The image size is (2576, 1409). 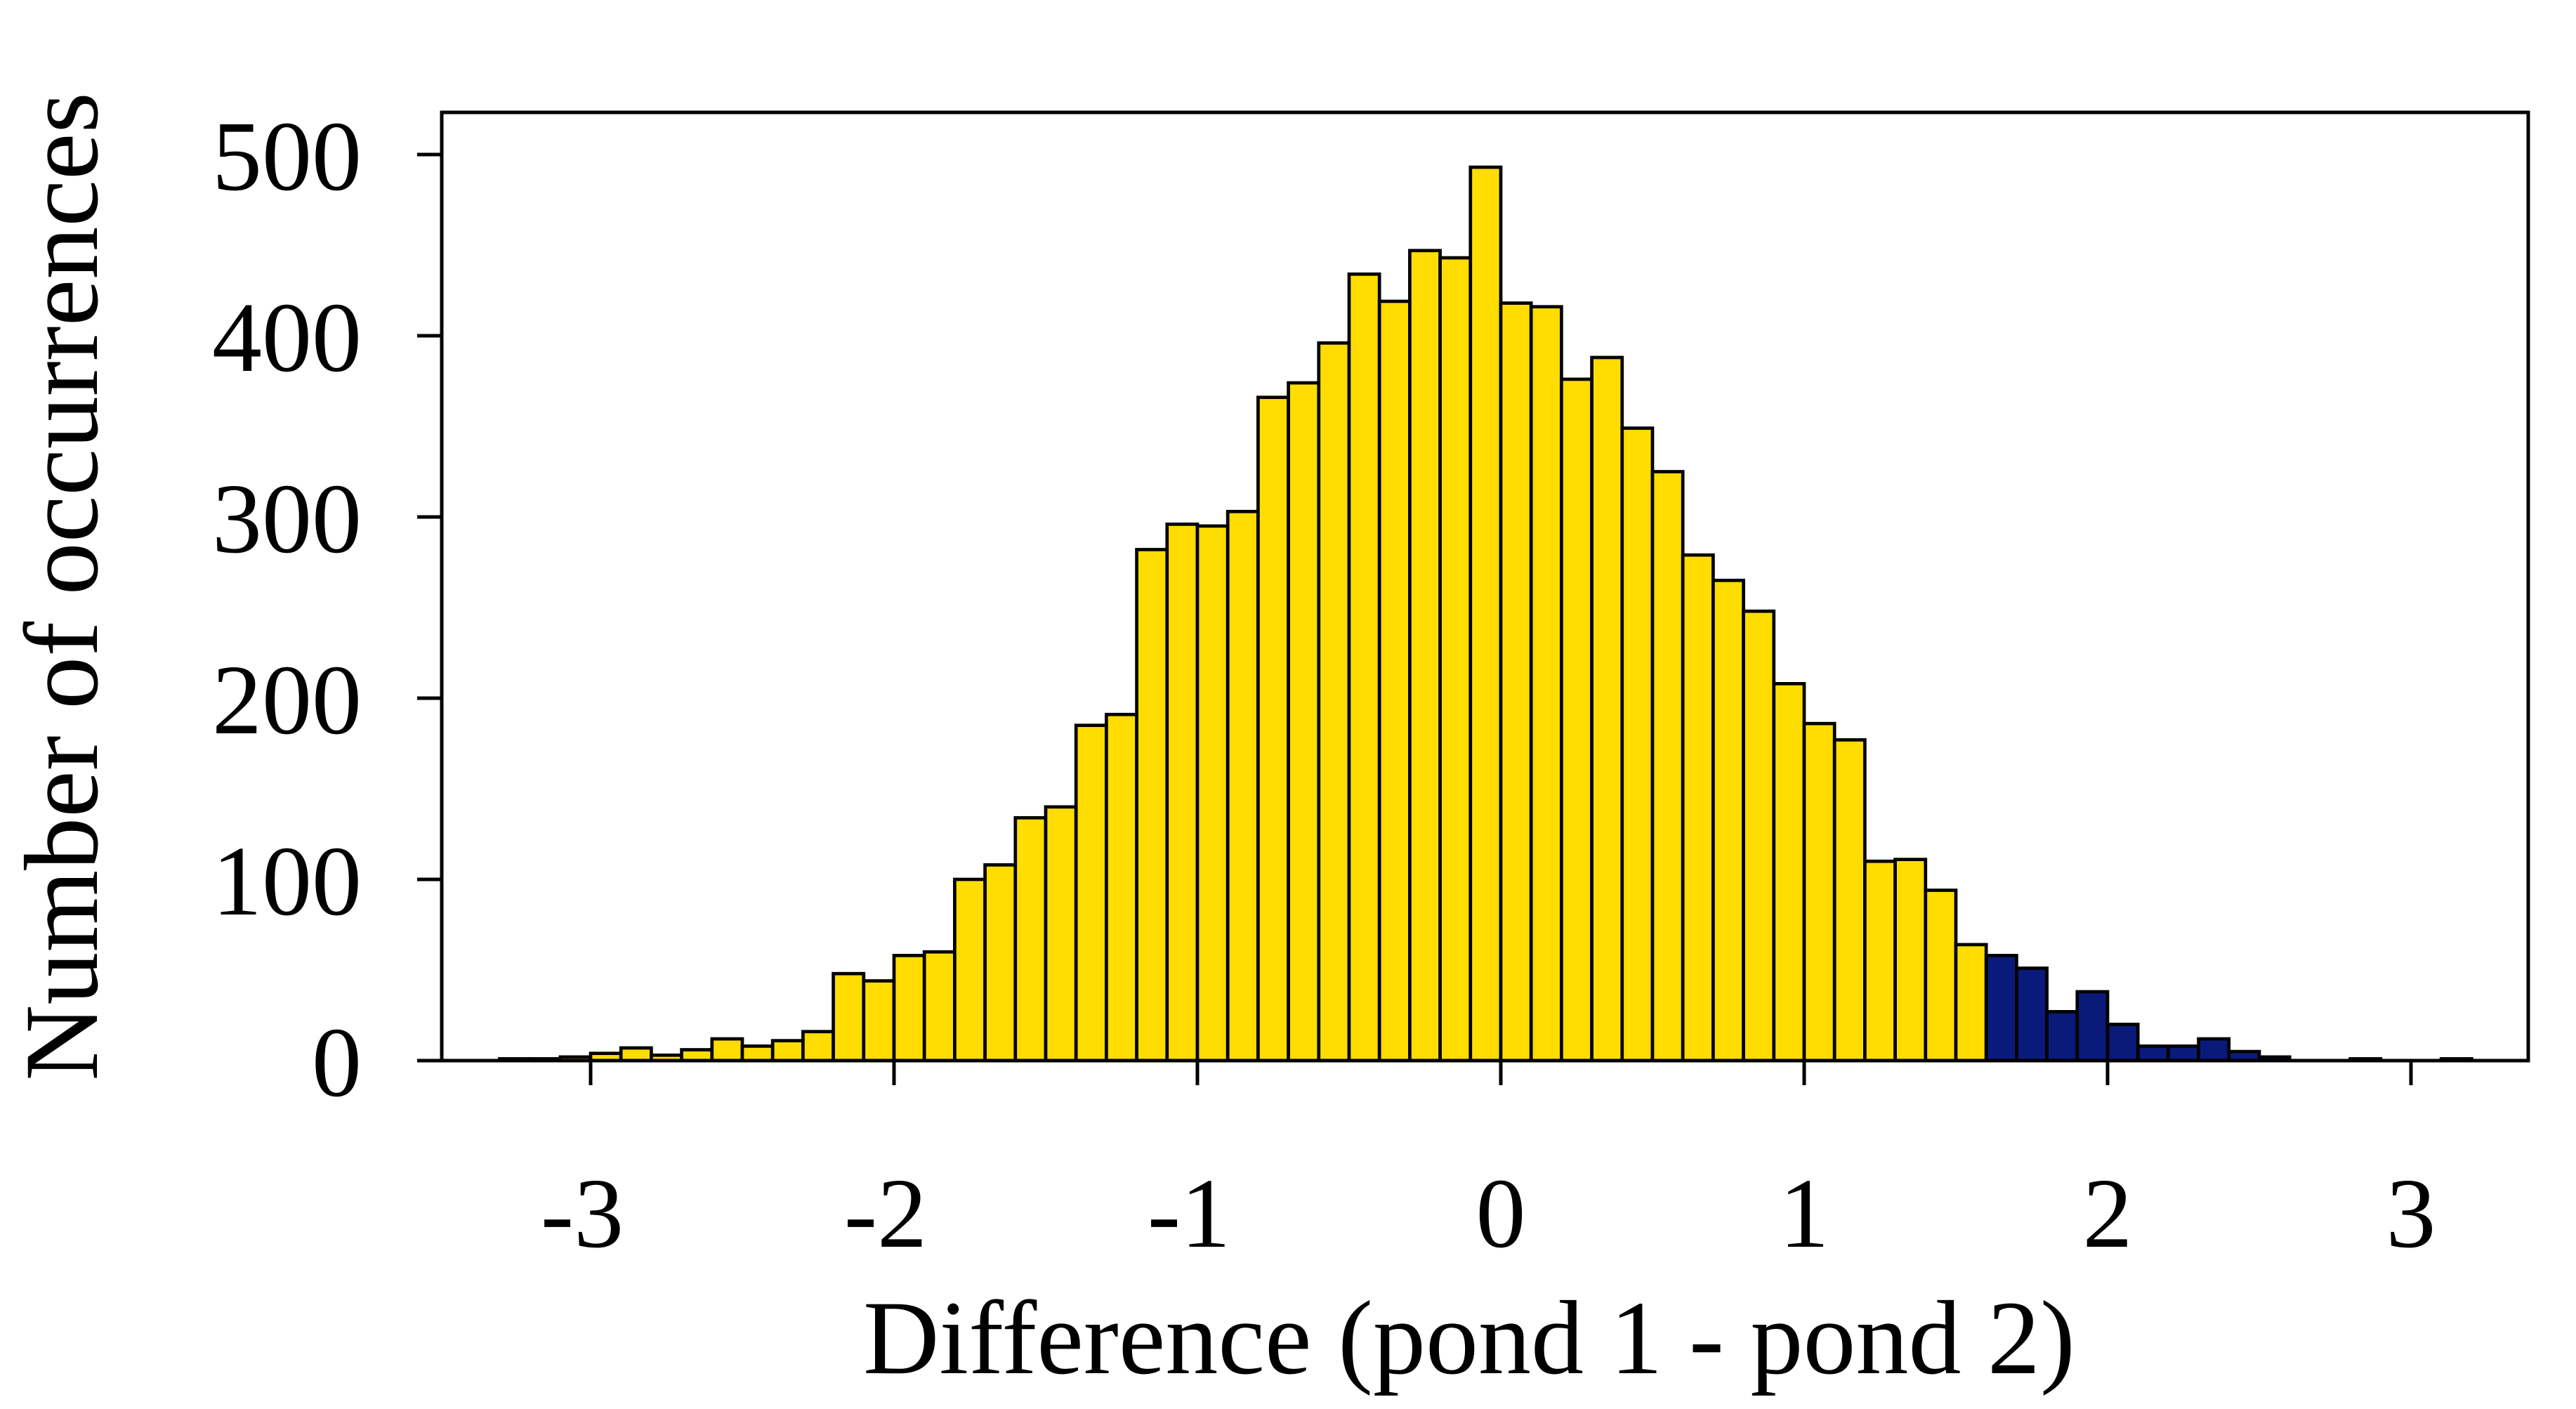 I want to click on x-tick-label: 3, so click(x=2411, y=1213).